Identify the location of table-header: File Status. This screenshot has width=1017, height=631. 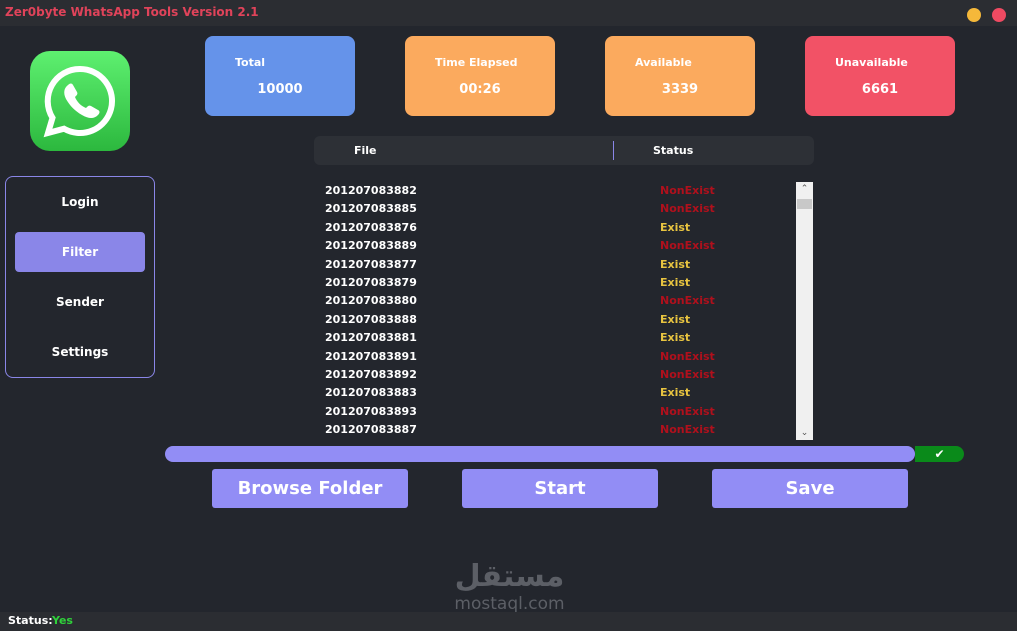
(564, 150).